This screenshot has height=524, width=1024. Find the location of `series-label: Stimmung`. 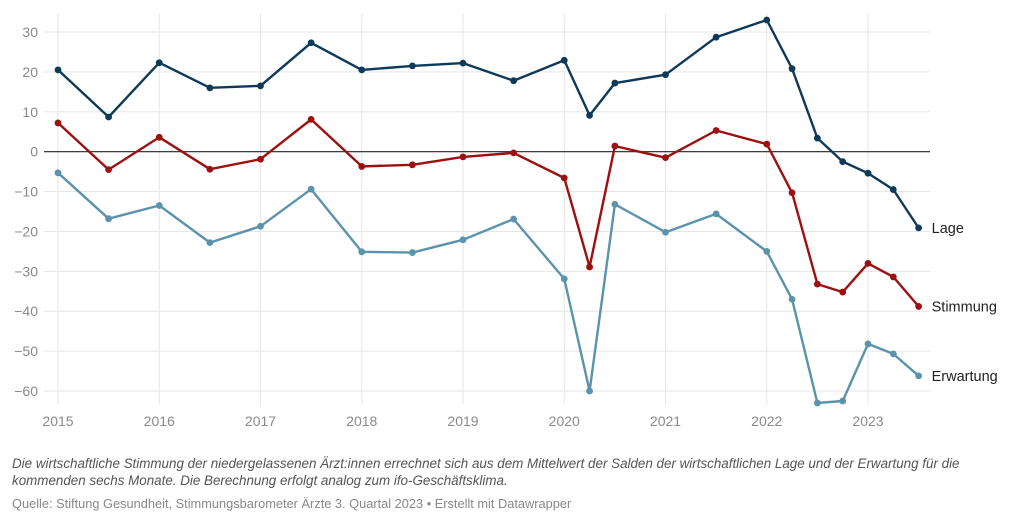

series-label: Stimmung is located at coordinates (964, 307).